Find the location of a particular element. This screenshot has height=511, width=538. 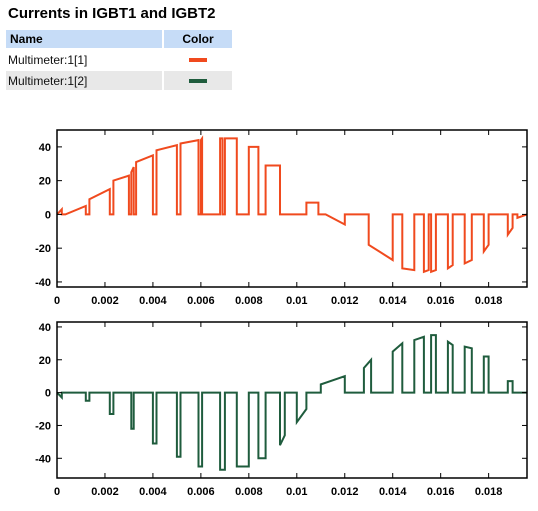

legend-series-name: Multimeter:1[1] is located at coordinates (84, 59).